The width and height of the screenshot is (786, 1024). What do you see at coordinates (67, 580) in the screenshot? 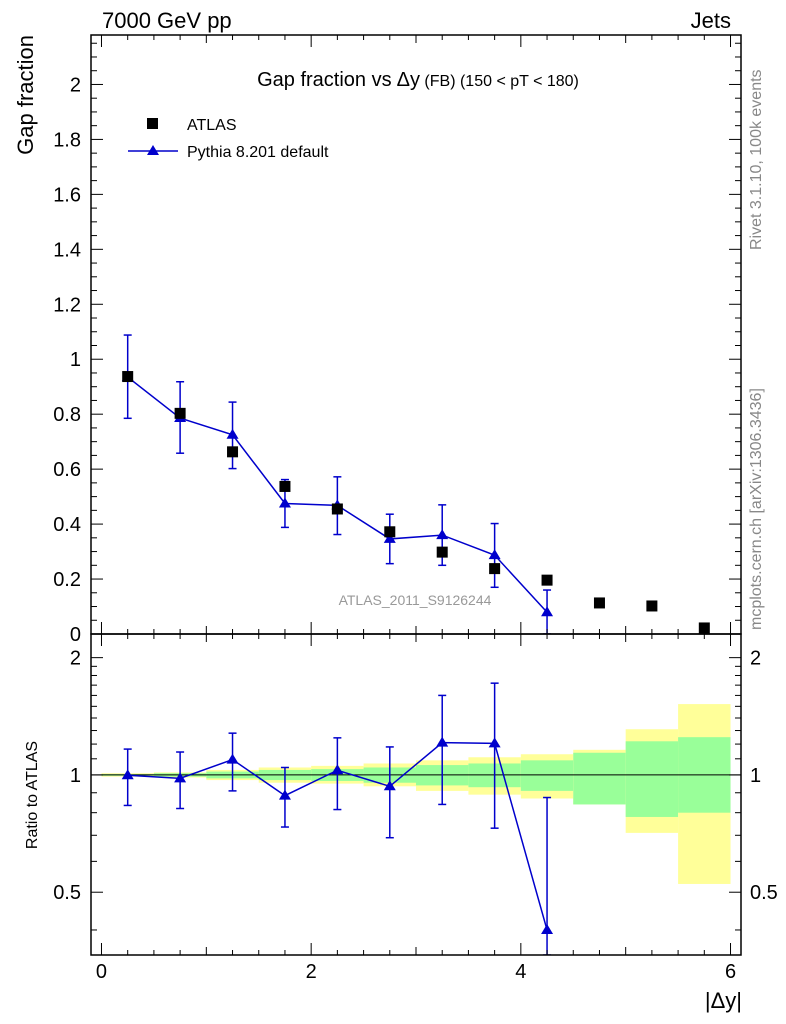
I see `main-ytick-label: 0.2` at bounding box center [67, 580].